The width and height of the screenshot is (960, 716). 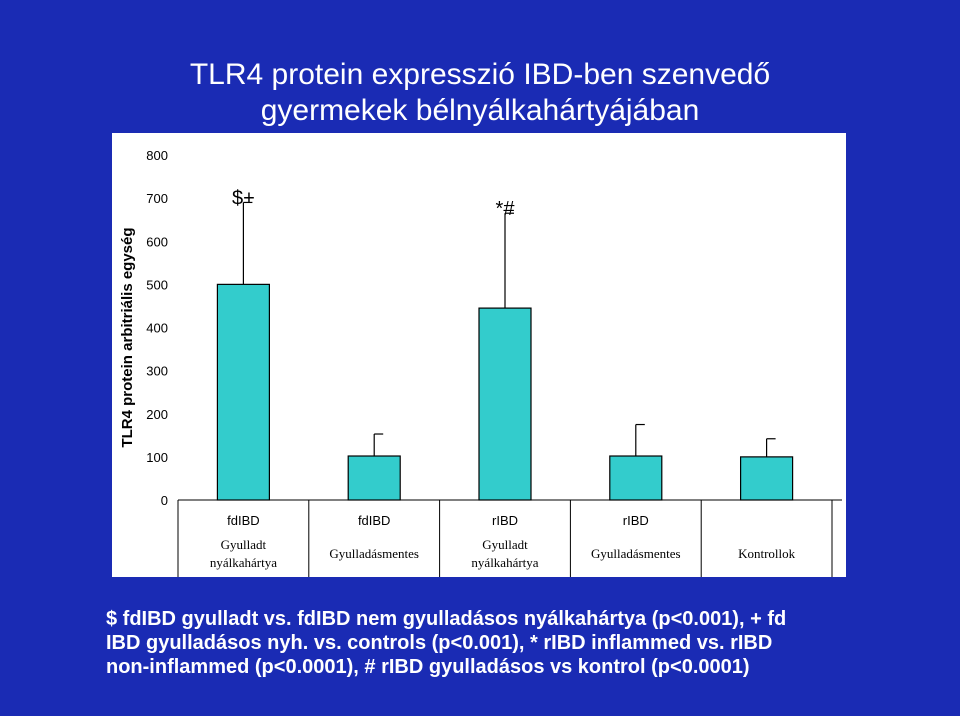 I want to click on significance-annotation: *#, so click(x=506, y=209).